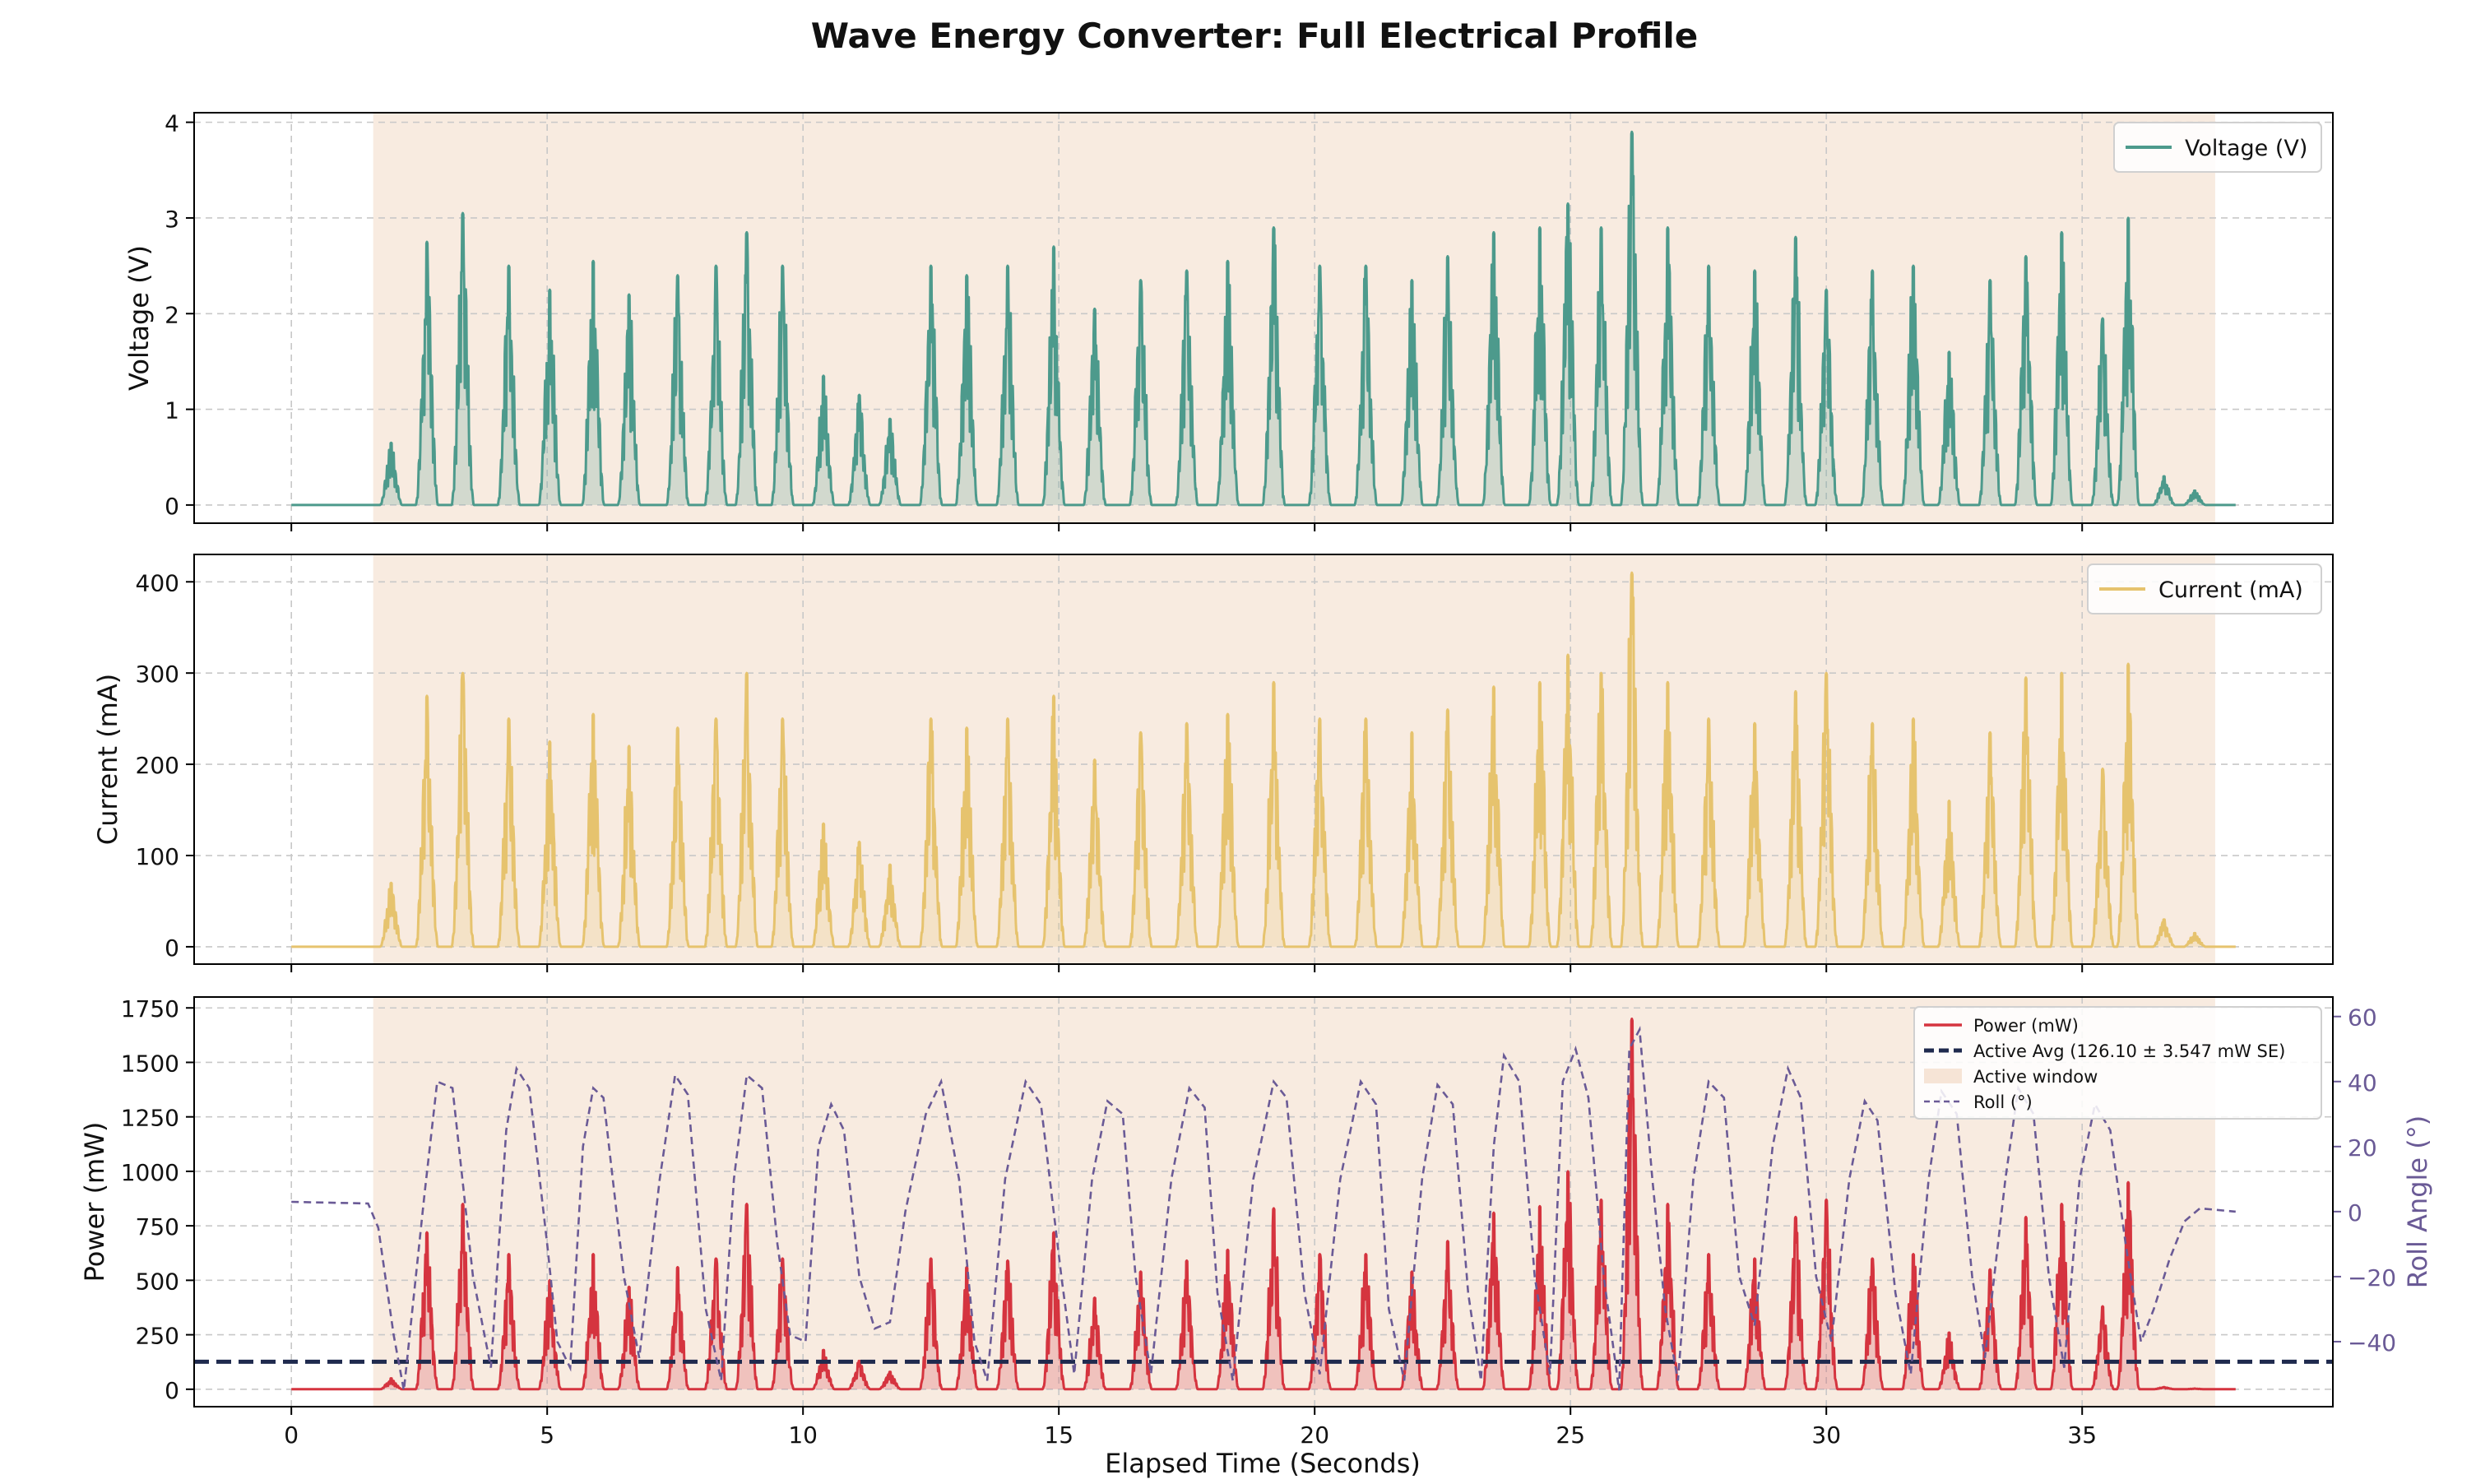 The width and height of the screenshot is (2476, 1484). What do you see at coordinates (157, 765) in the screenshot?
I see `y-tick-label: 200` at bounding box center [157, 765].